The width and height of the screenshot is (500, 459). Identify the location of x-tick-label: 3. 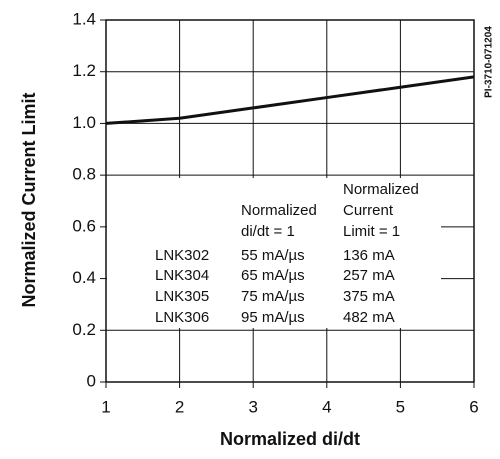
(252, 406).